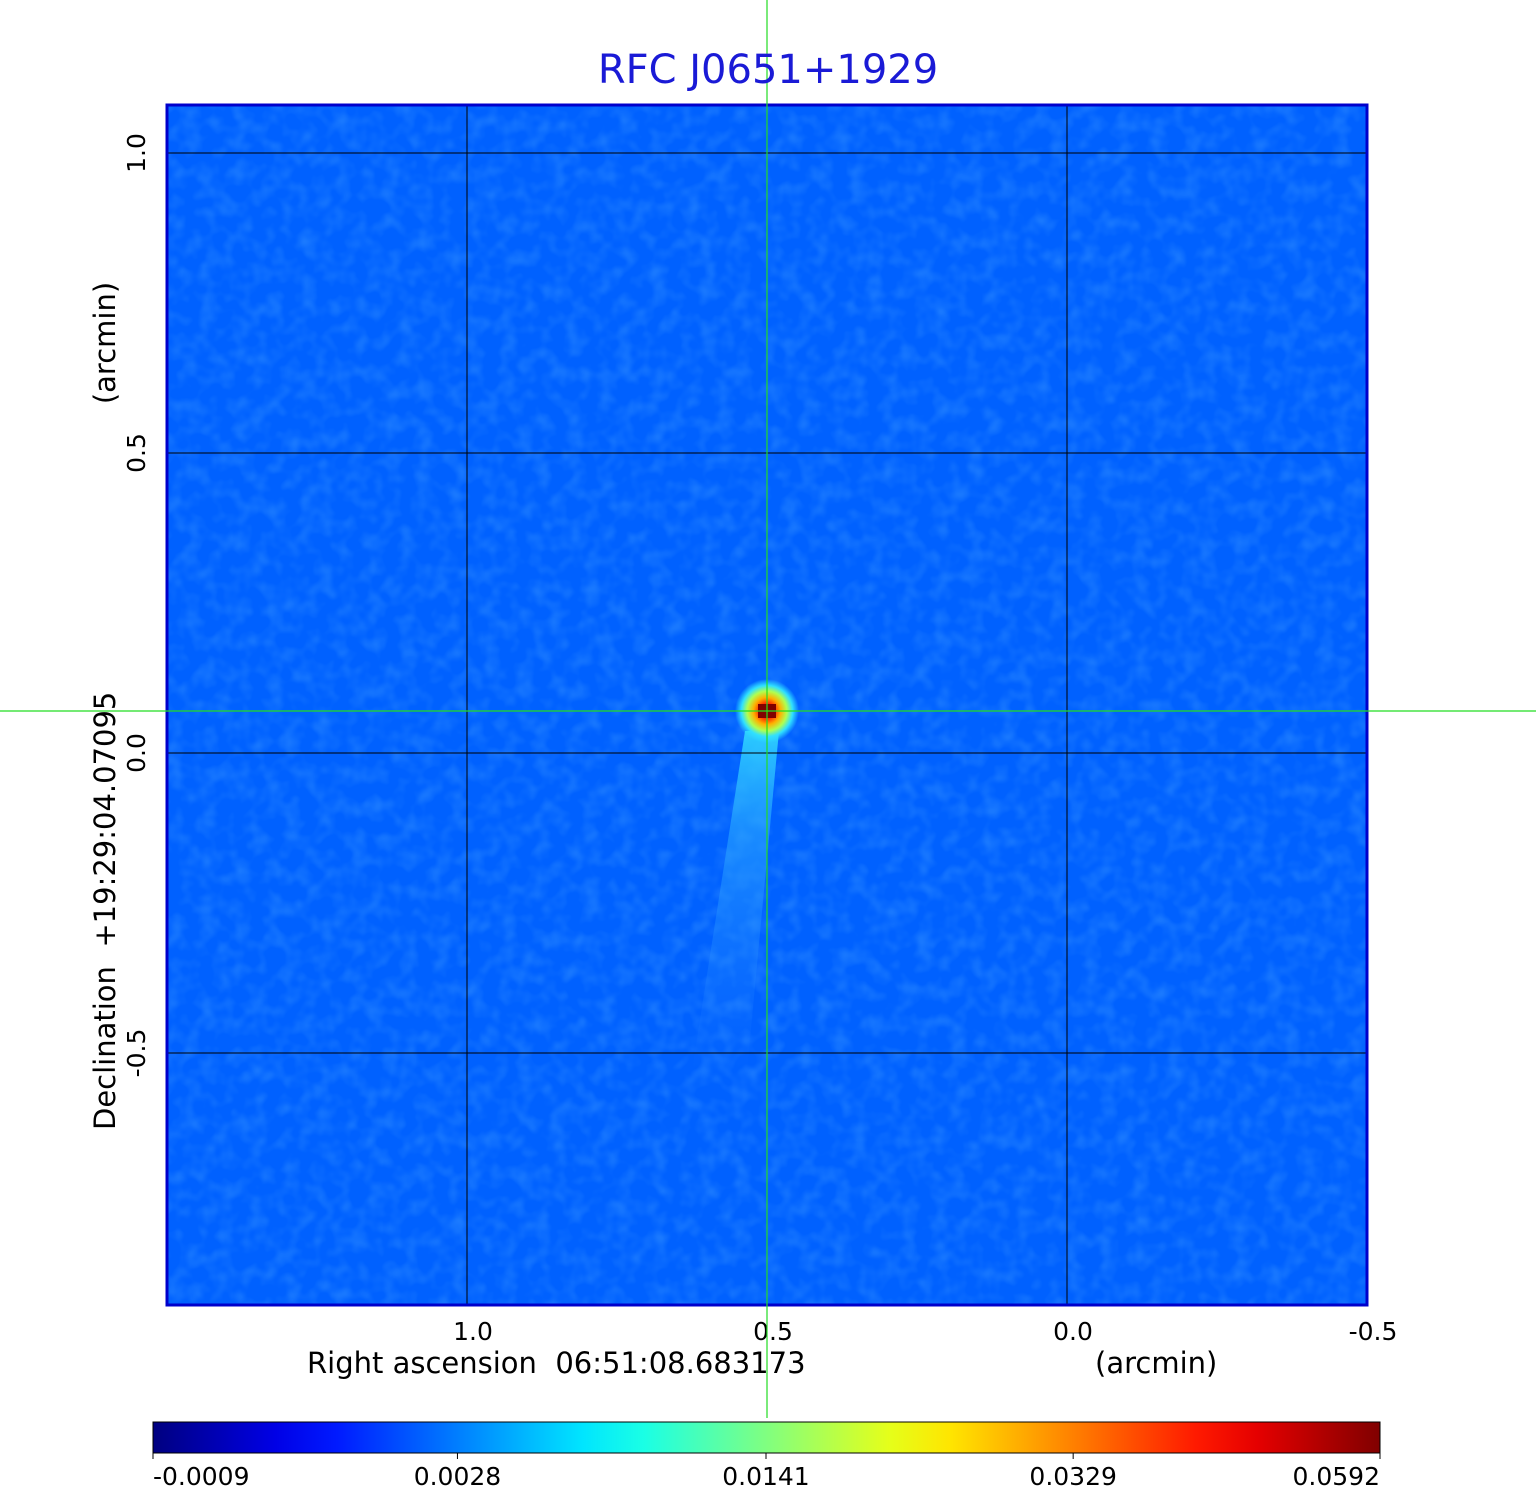 Image resolution: width=1536 pixels, height=1511 pixels. What do you see at coordinates (201, 1476) in the screenshot?
I see `colorbar-tick-label: -0.0009` at bounding box center [201, 1476].